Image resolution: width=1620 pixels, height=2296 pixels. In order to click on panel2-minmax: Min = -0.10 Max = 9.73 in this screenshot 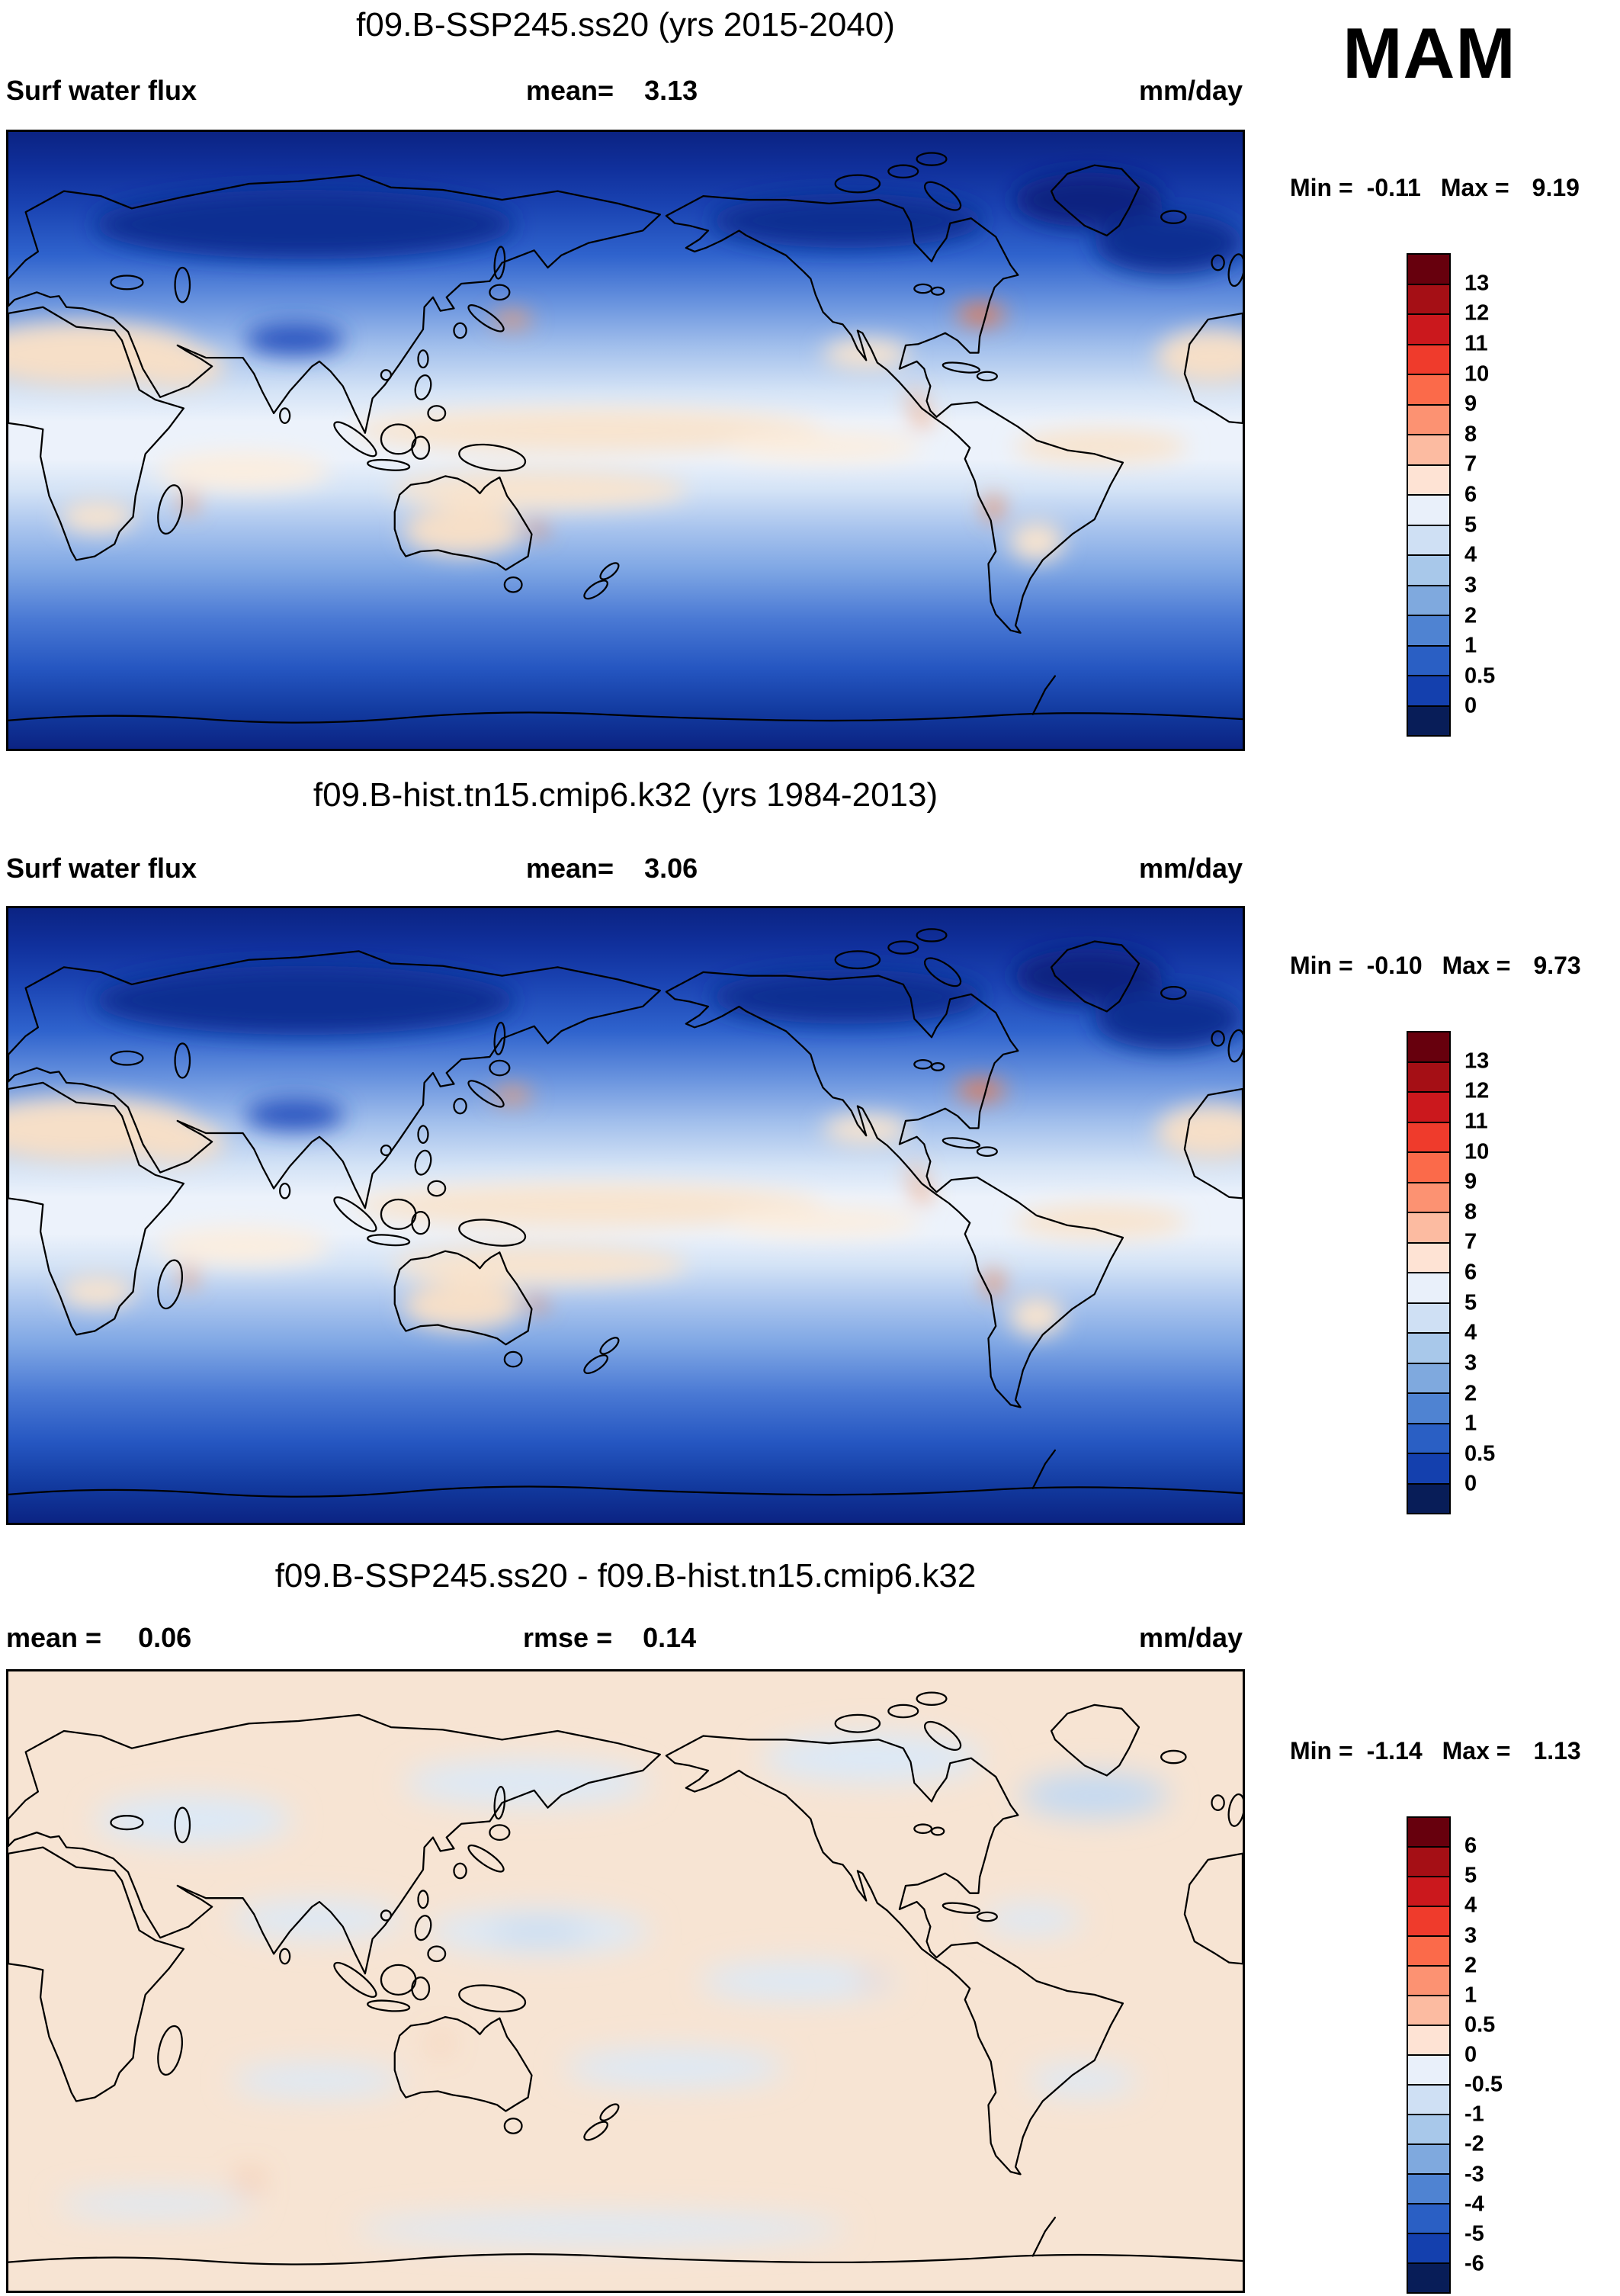, I will do `click(1435, 966)`.